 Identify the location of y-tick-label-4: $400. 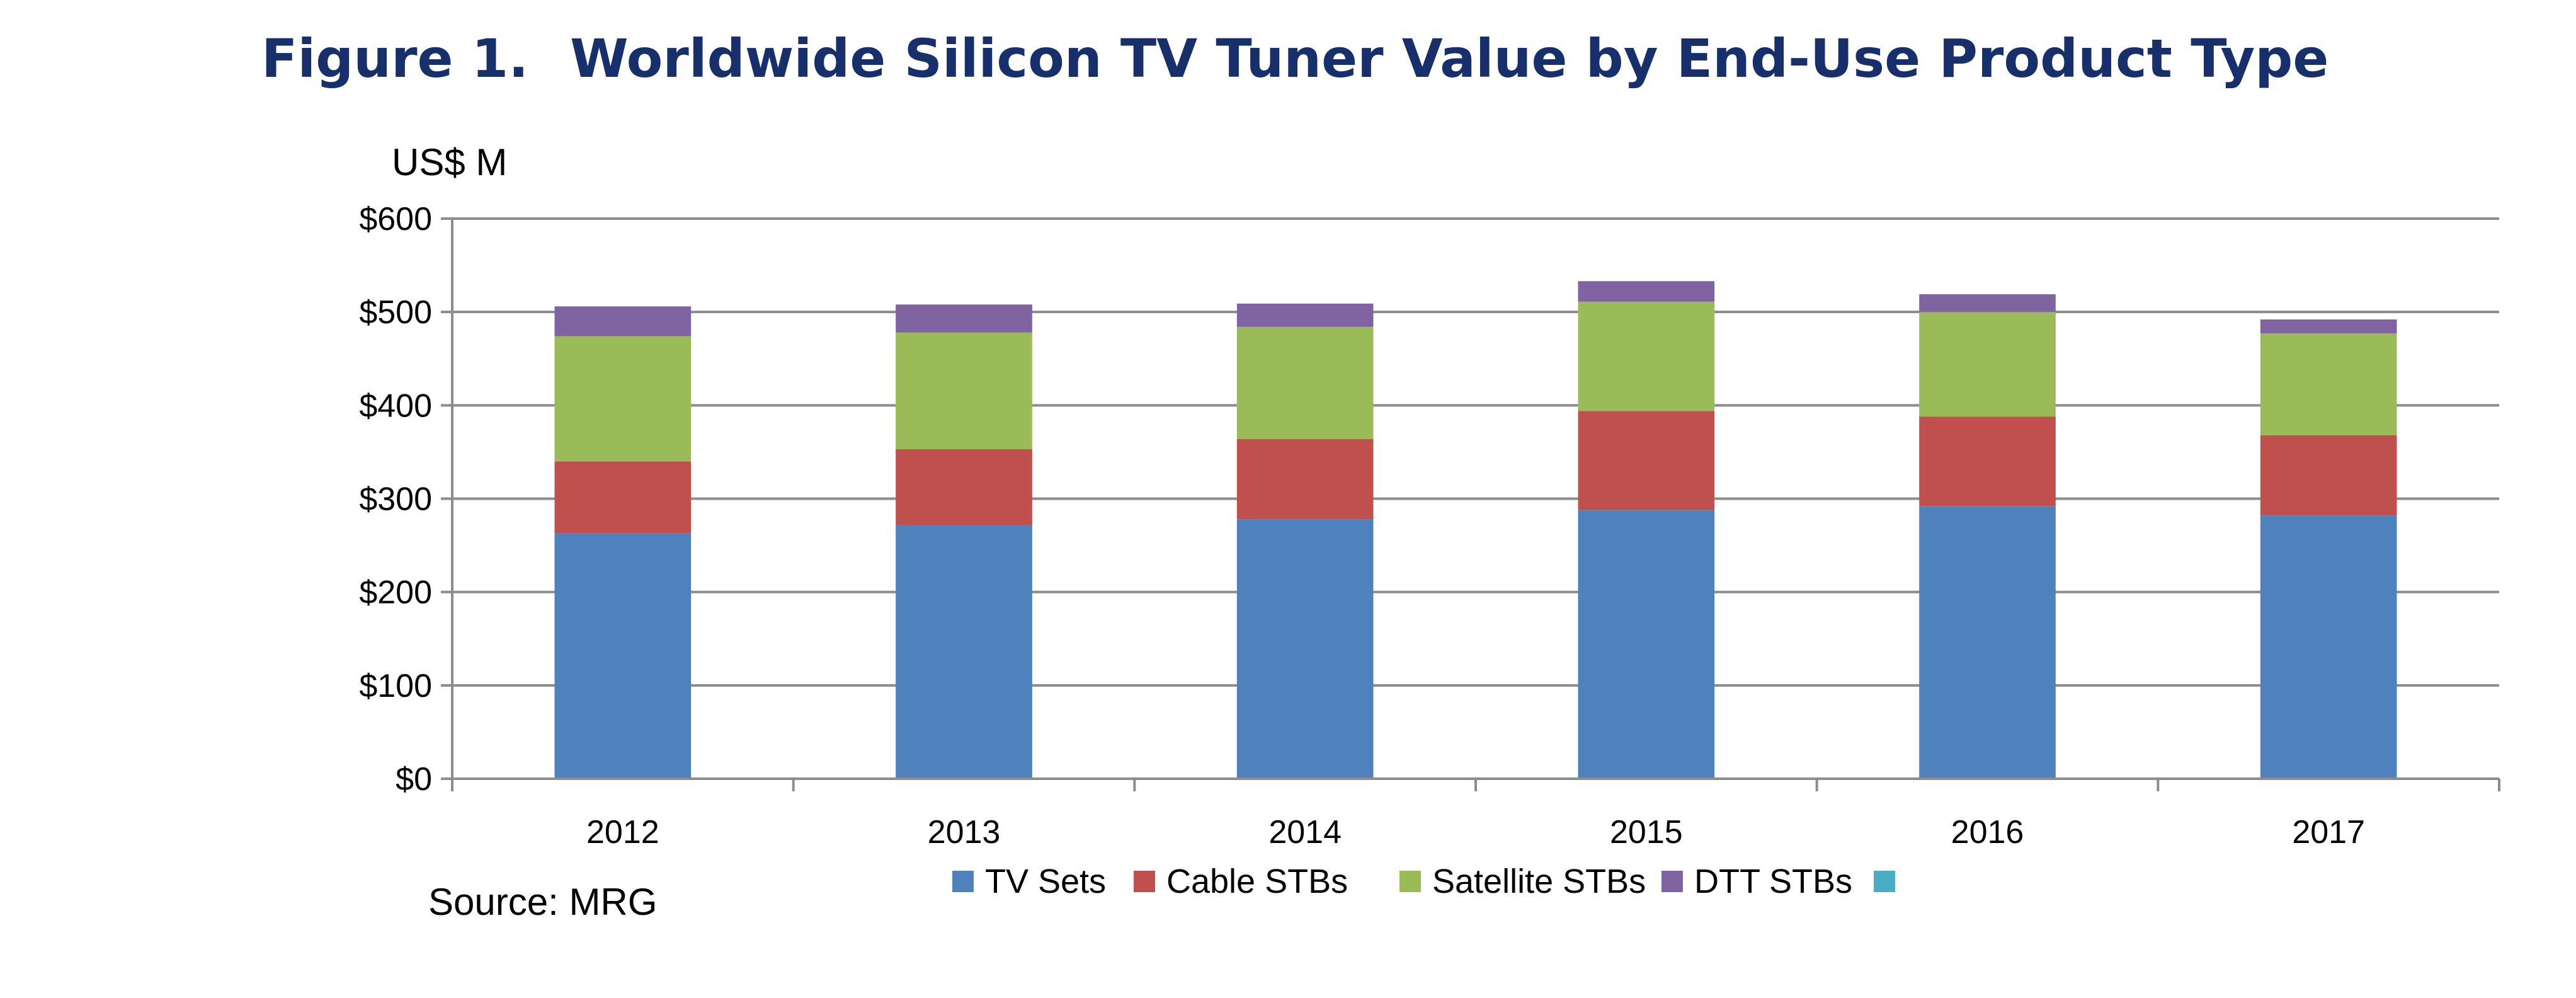
(395, 405).